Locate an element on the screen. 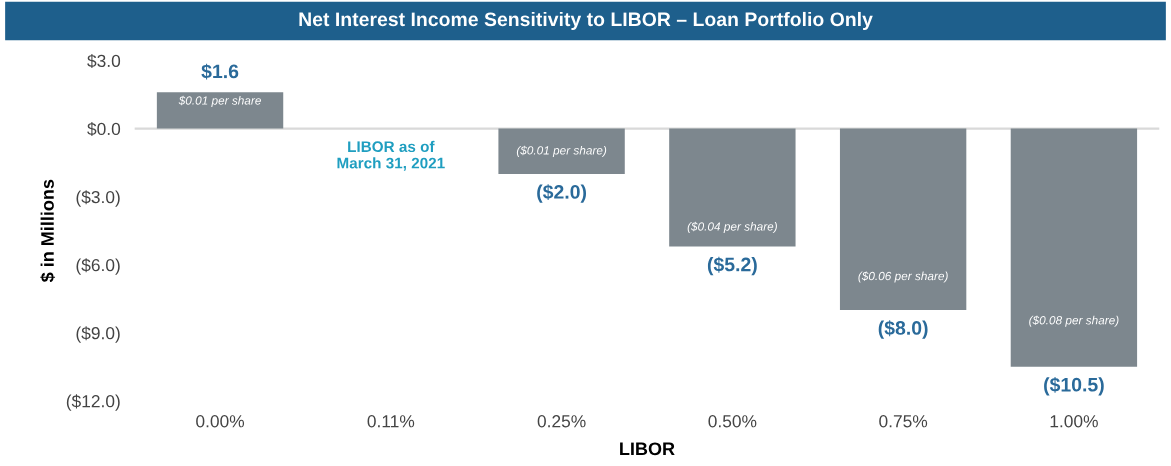 Image resolution: width=1171 pixels, height=466 pixels. y-axis-title: $ in Millions is located at coordinates (48, 231).